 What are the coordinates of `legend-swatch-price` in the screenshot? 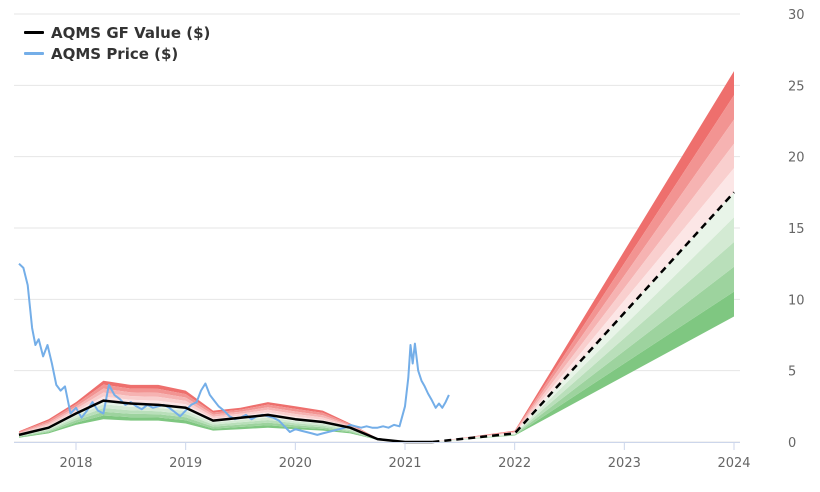 It's located at (34, 53).